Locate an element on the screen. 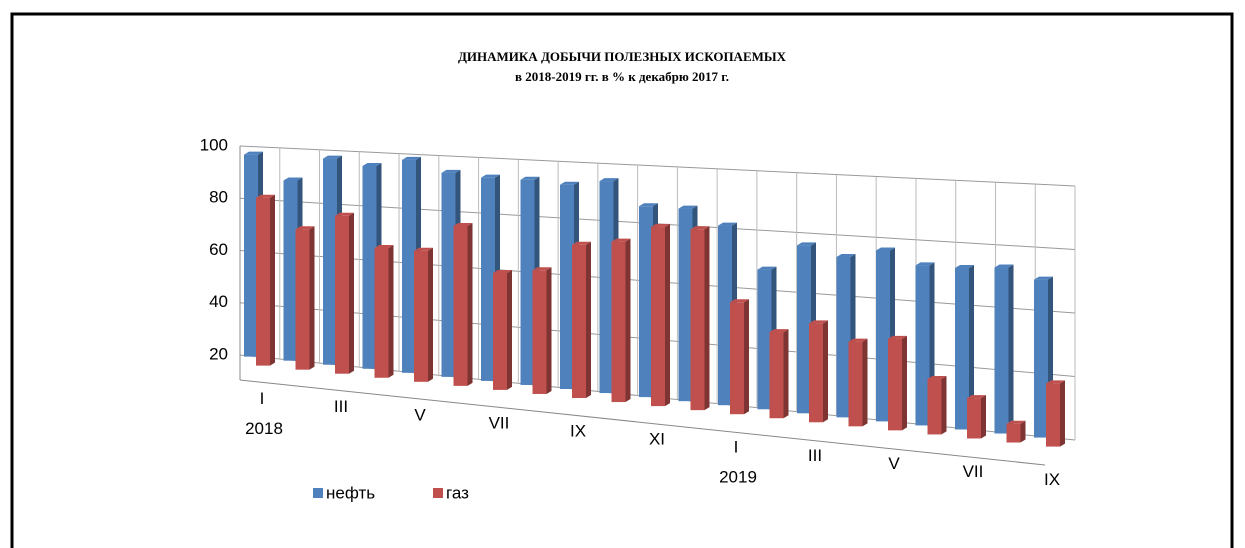  legend-label: нефть is located at coordinates (350, 492).